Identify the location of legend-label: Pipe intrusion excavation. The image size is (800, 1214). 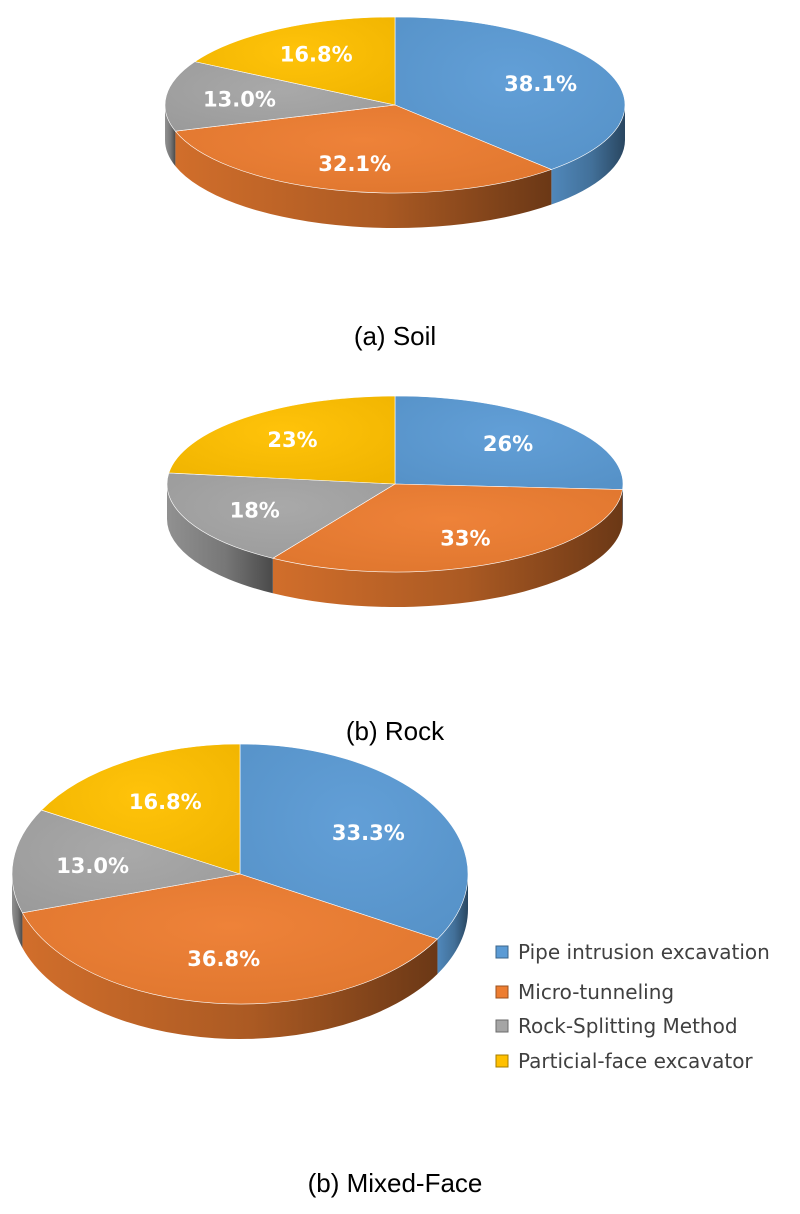
(644, 952).